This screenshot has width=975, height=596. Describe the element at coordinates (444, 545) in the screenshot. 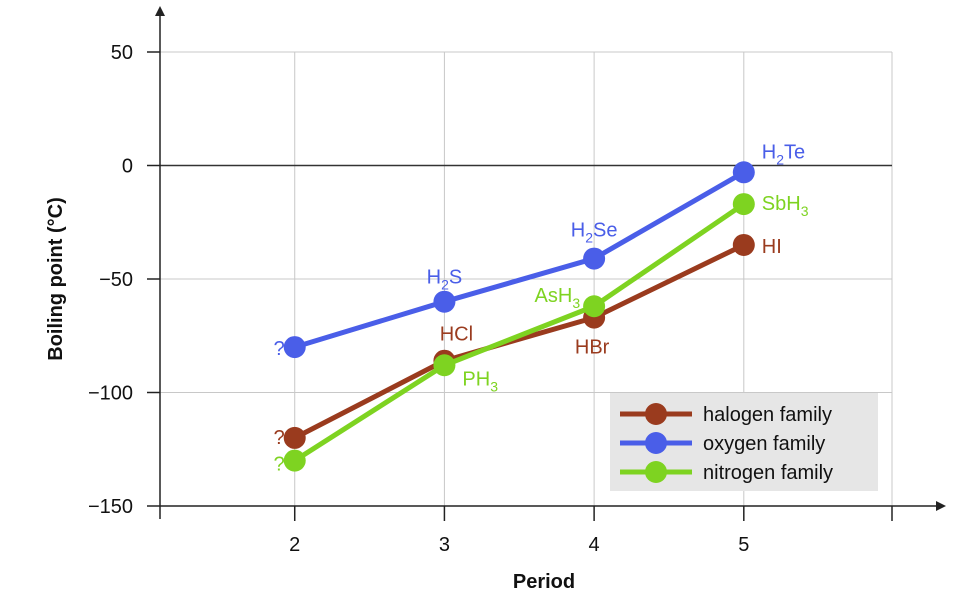

I see `x-tick-label: 3` at that location.